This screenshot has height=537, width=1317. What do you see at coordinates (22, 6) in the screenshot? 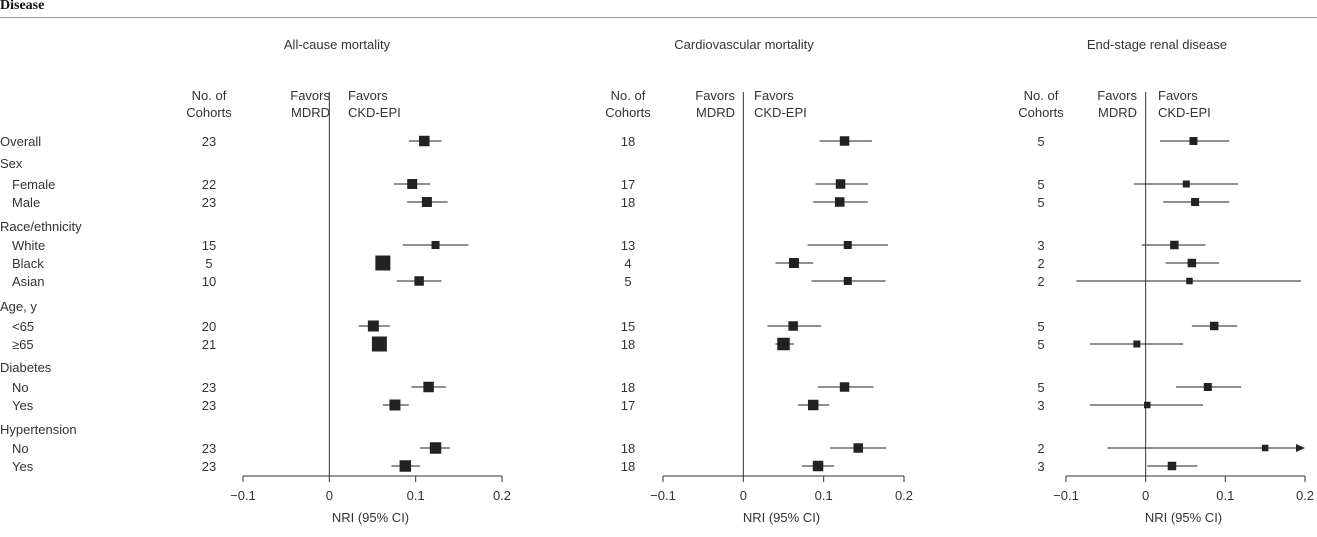
I see `header-label: Disease` at bounding box center [22, 6].